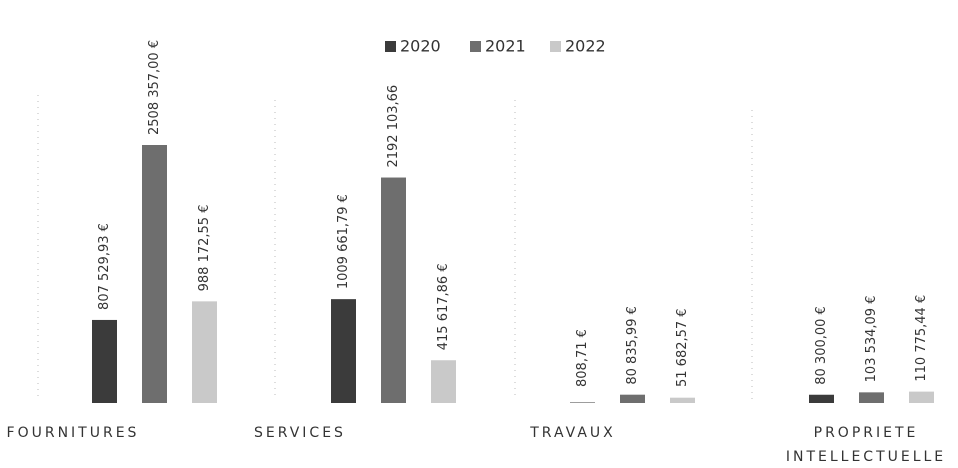 This screenshot has height=468, width=958. What do you see at coordinates (821, 345) in the screenshot?
I see `value-label: 80 300,00 €` at bounding box center [821, 345].